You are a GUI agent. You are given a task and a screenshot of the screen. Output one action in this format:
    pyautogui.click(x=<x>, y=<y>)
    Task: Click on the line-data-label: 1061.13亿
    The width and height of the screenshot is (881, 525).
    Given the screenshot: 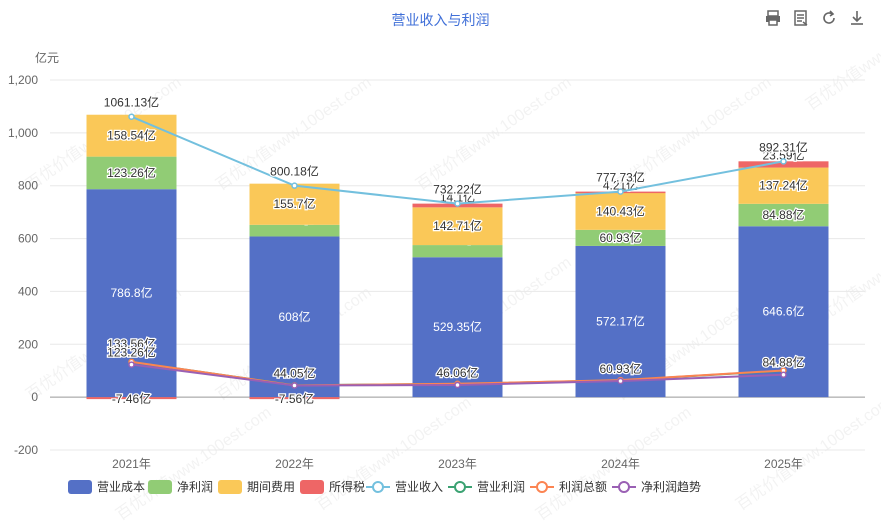 What is the action you would take?
    pyautogui.click(x=131, y=102)
    